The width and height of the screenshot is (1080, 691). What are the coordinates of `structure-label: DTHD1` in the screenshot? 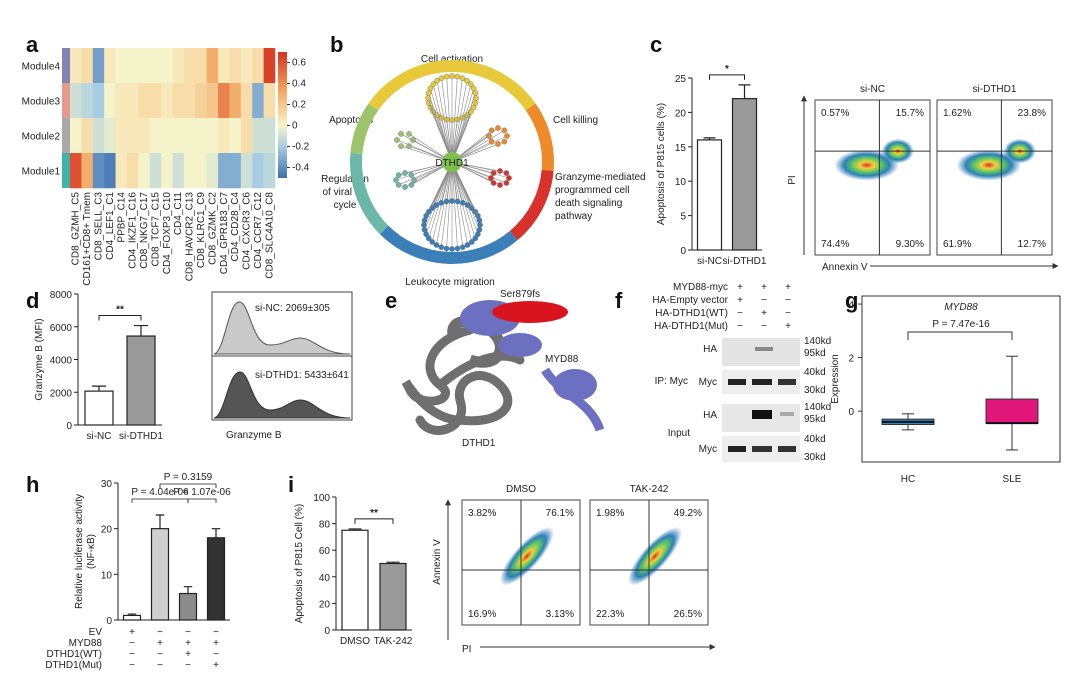 It's located at (479, 443).